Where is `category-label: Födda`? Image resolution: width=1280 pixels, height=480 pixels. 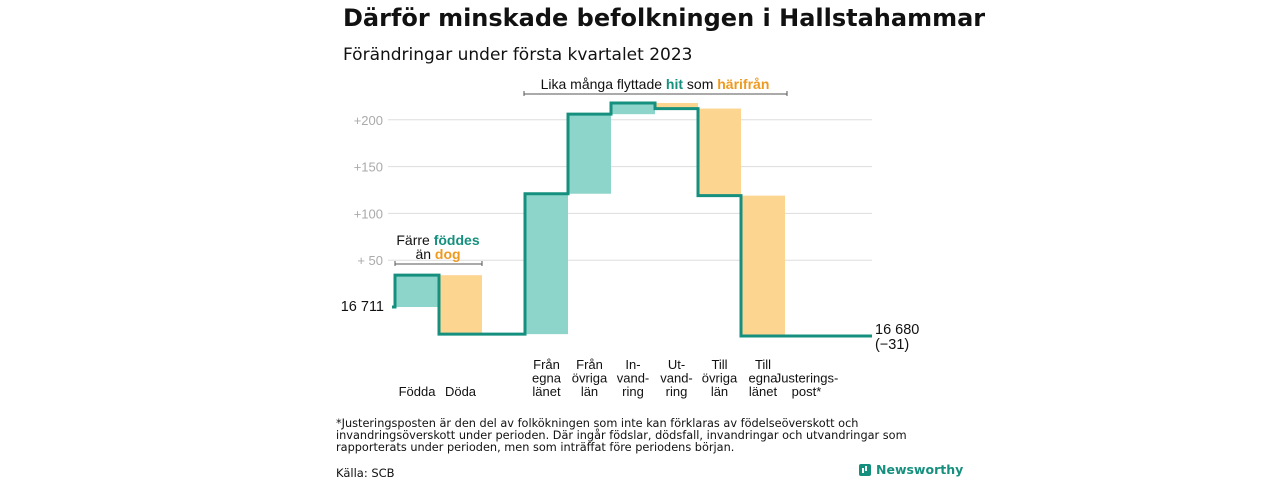
category-label: Födda is located at coordinates (418, 391).